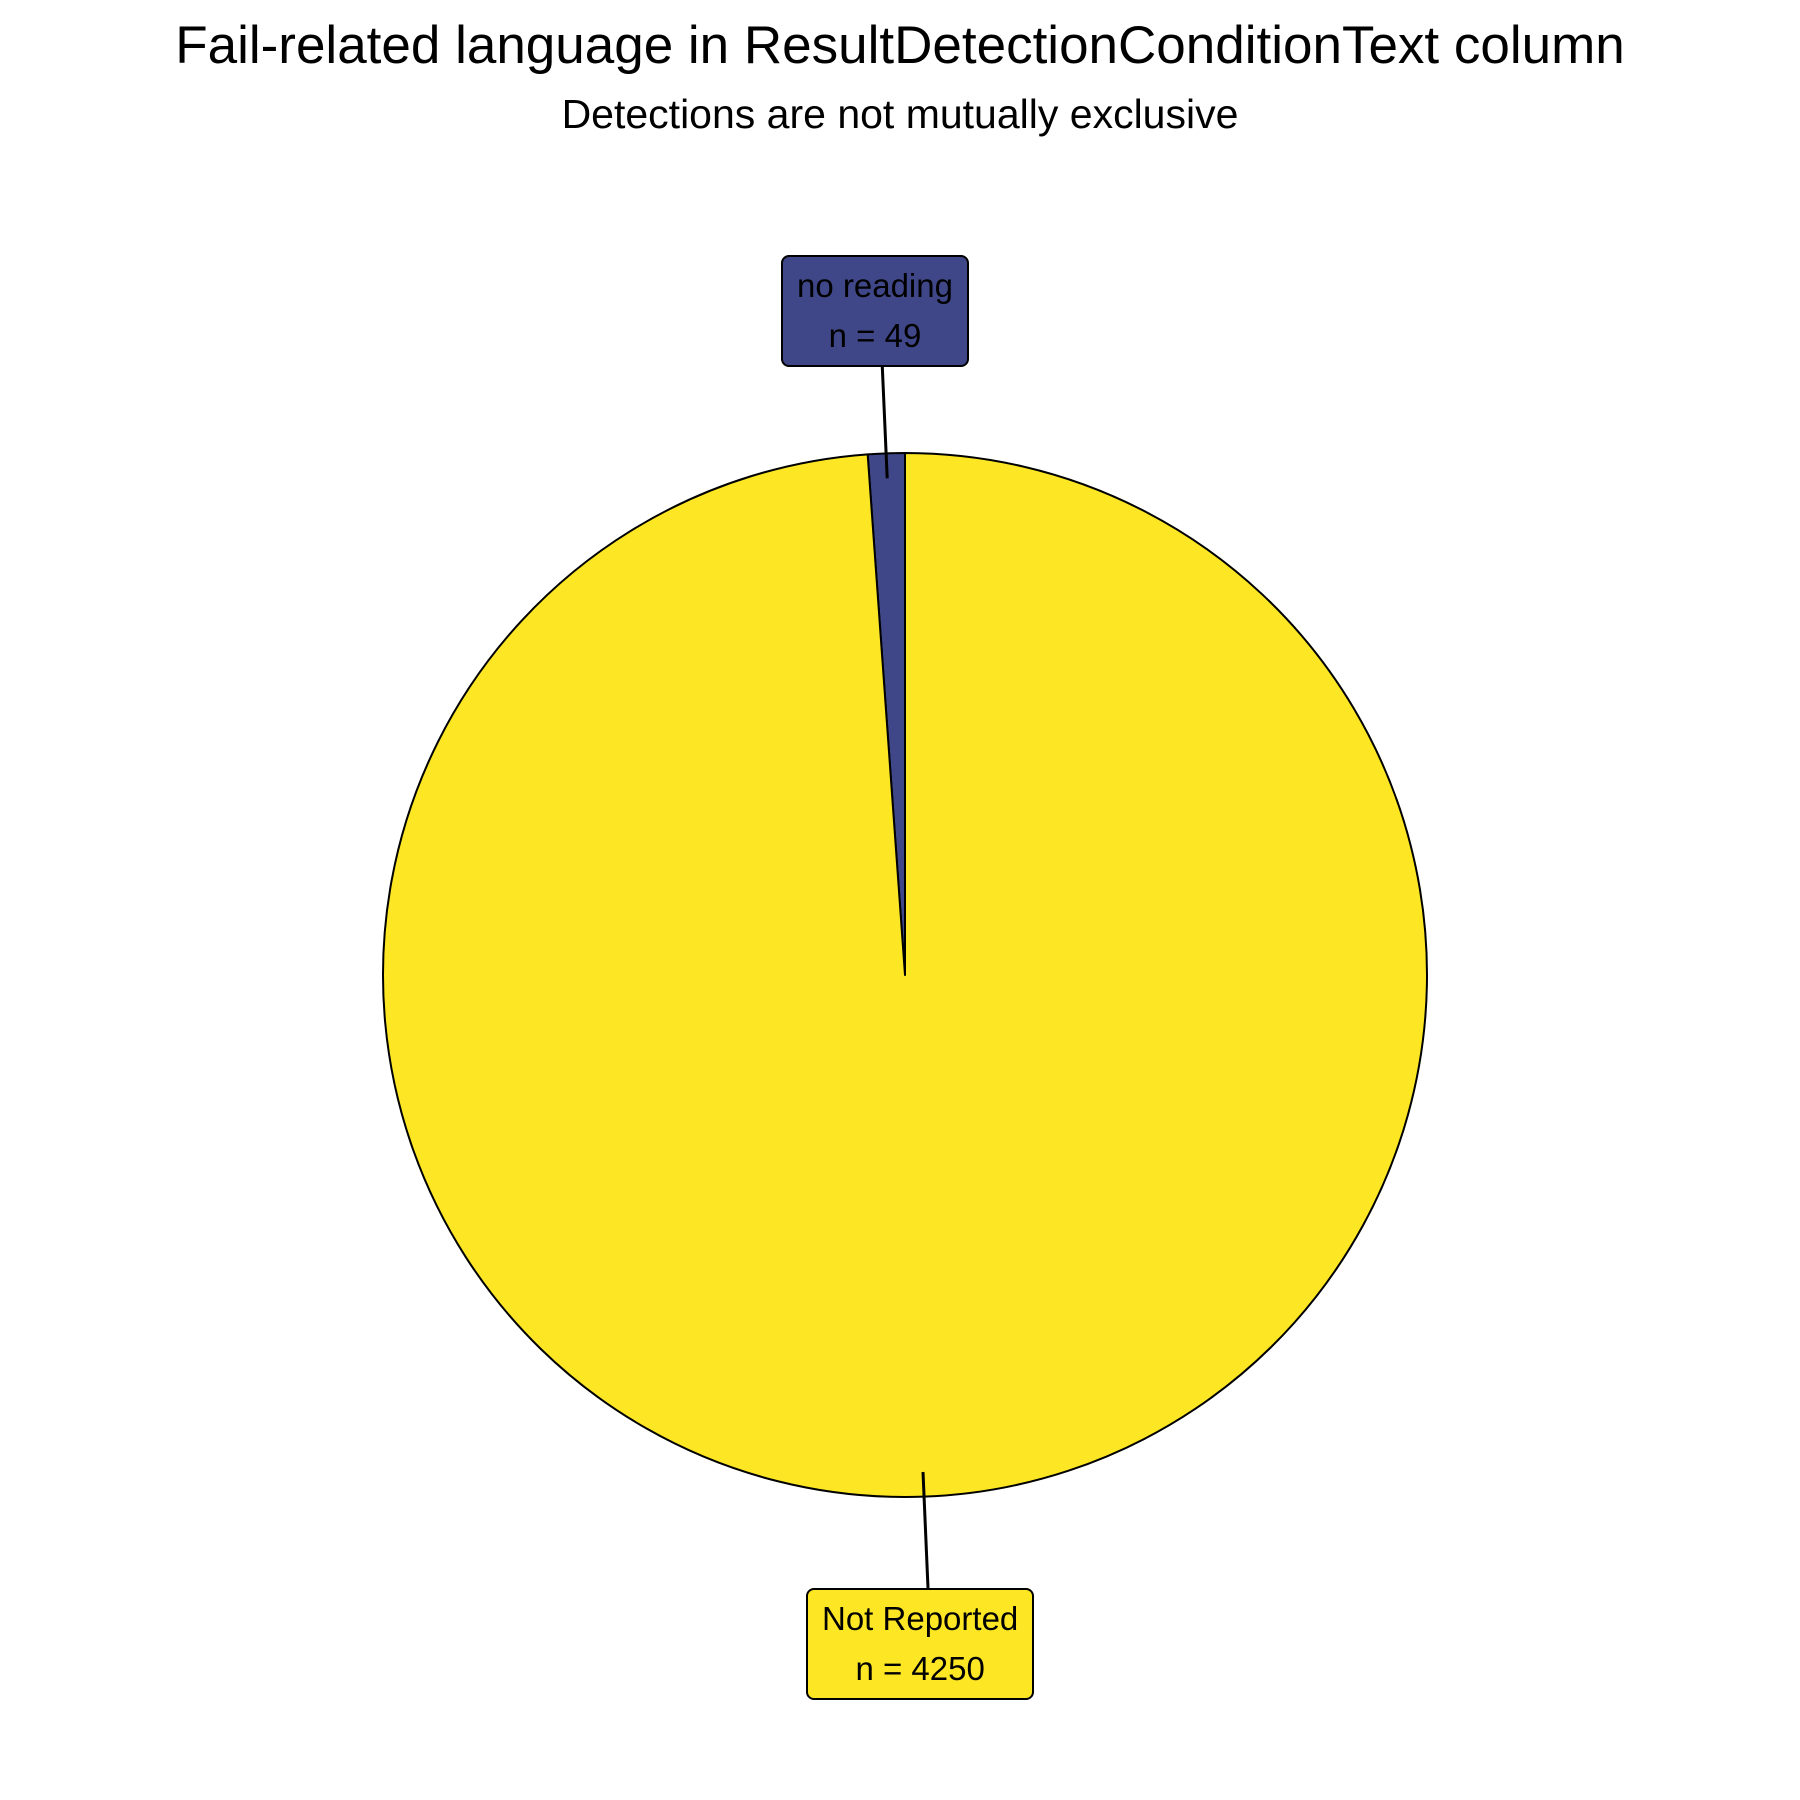 The width and height of the screenshot is (1800, 1800). Describe the element at coordinates (925, 1530) in the screenshot. I see `leader-line-not-reported` at that location.